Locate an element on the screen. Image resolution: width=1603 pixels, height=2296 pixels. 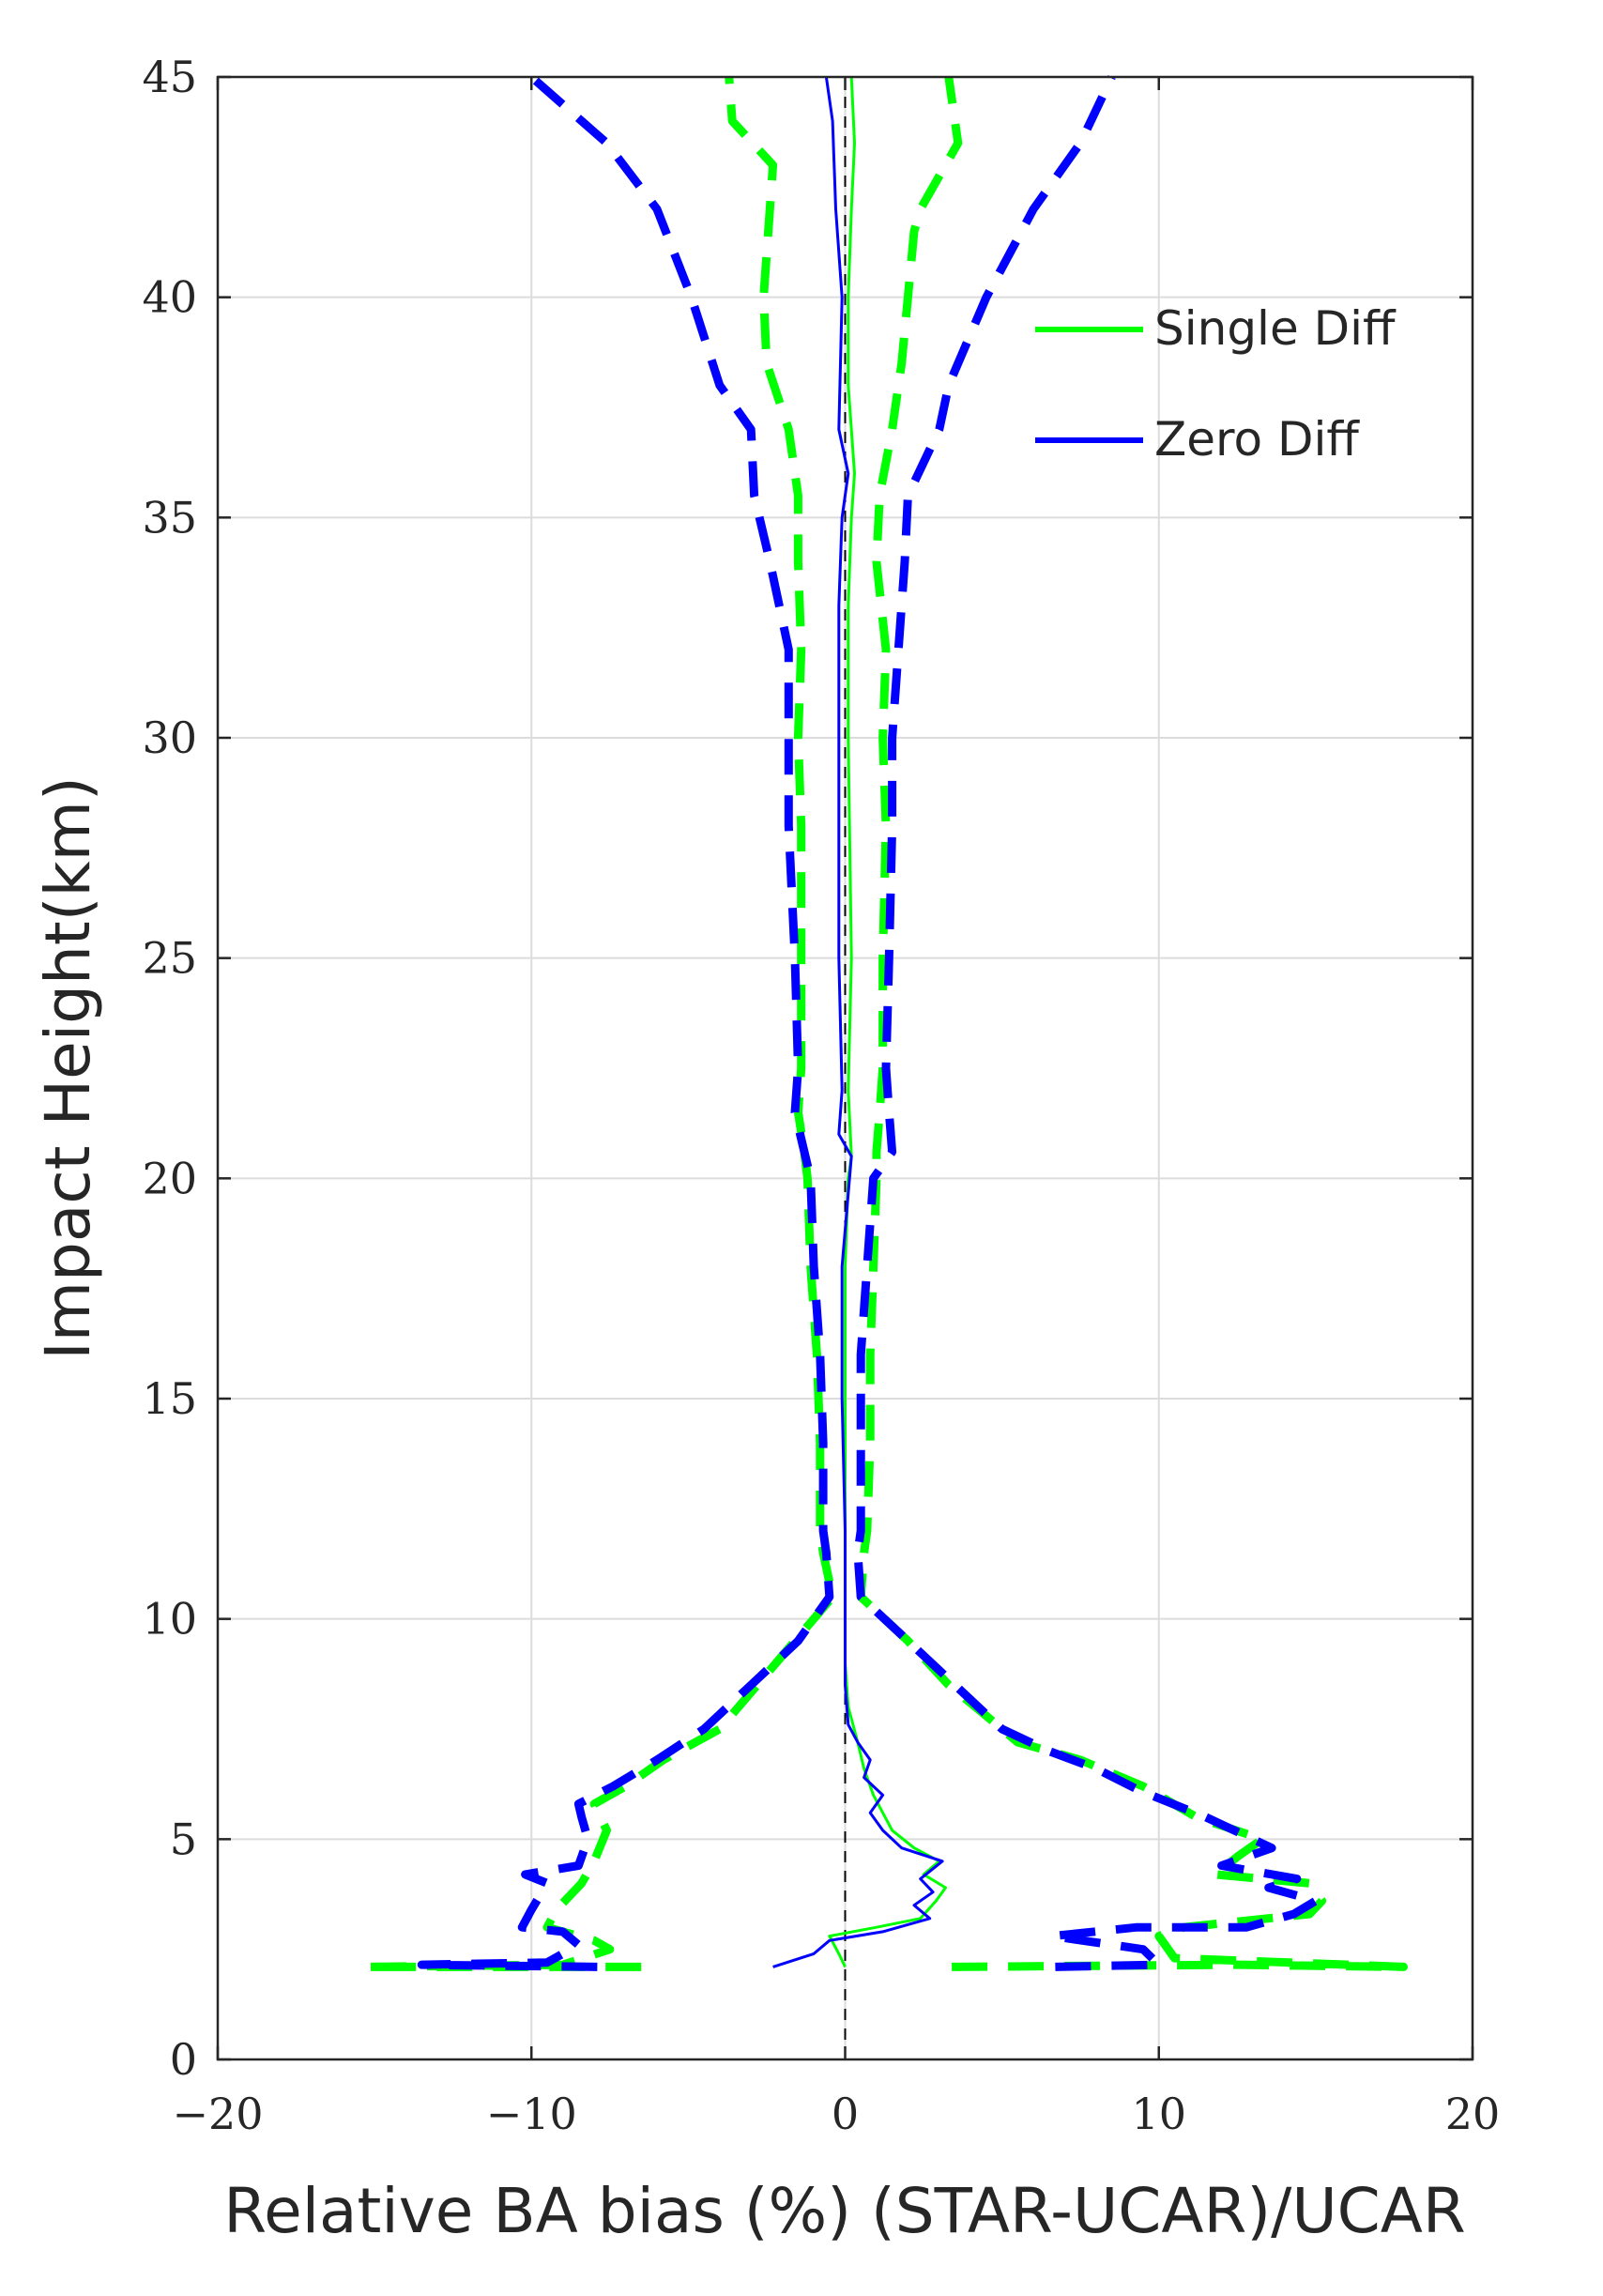
y-tick-label-2: 10 is located at coordinates (169, 1619).